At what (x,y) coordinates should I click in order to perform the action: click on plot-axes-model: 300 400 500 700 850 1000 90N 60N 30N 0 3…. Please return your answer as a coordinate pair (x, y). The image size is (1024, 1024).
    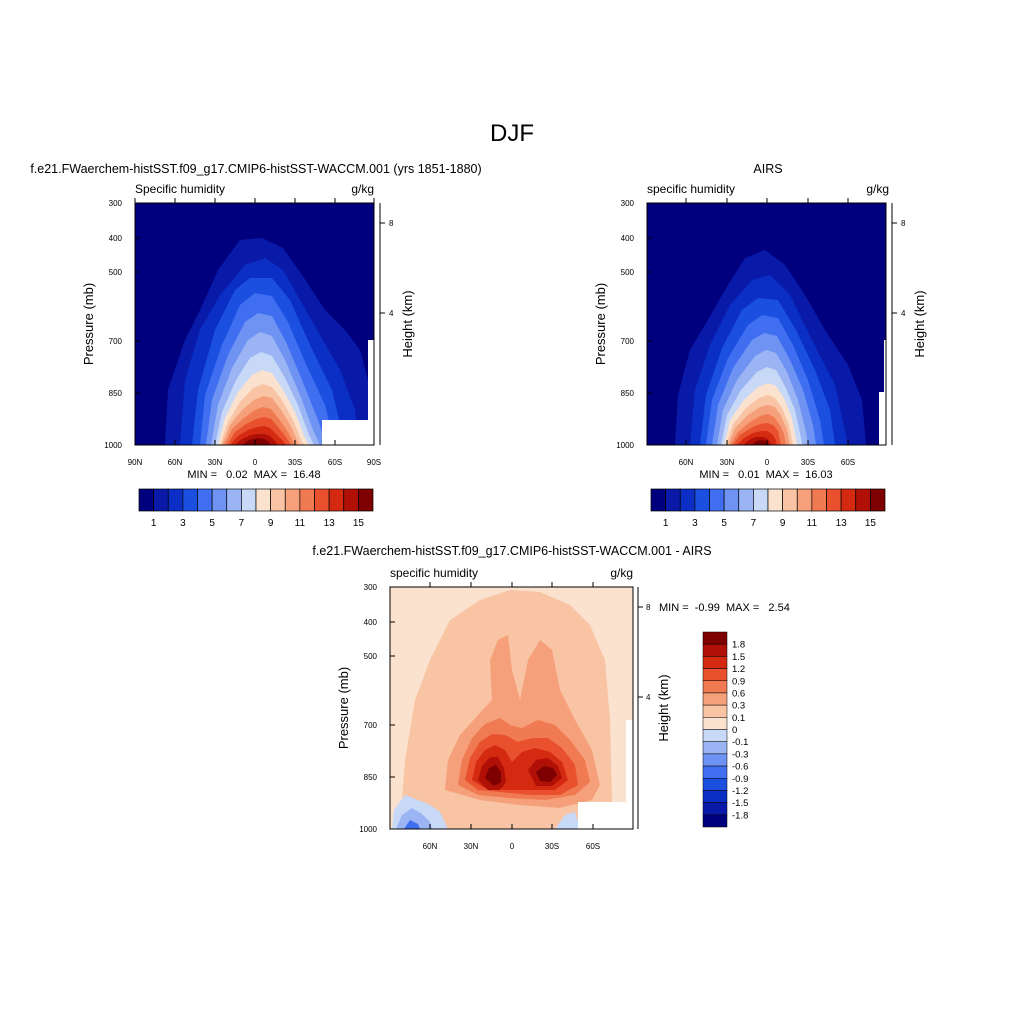
    Looking at the image, I should click on (248, 339).